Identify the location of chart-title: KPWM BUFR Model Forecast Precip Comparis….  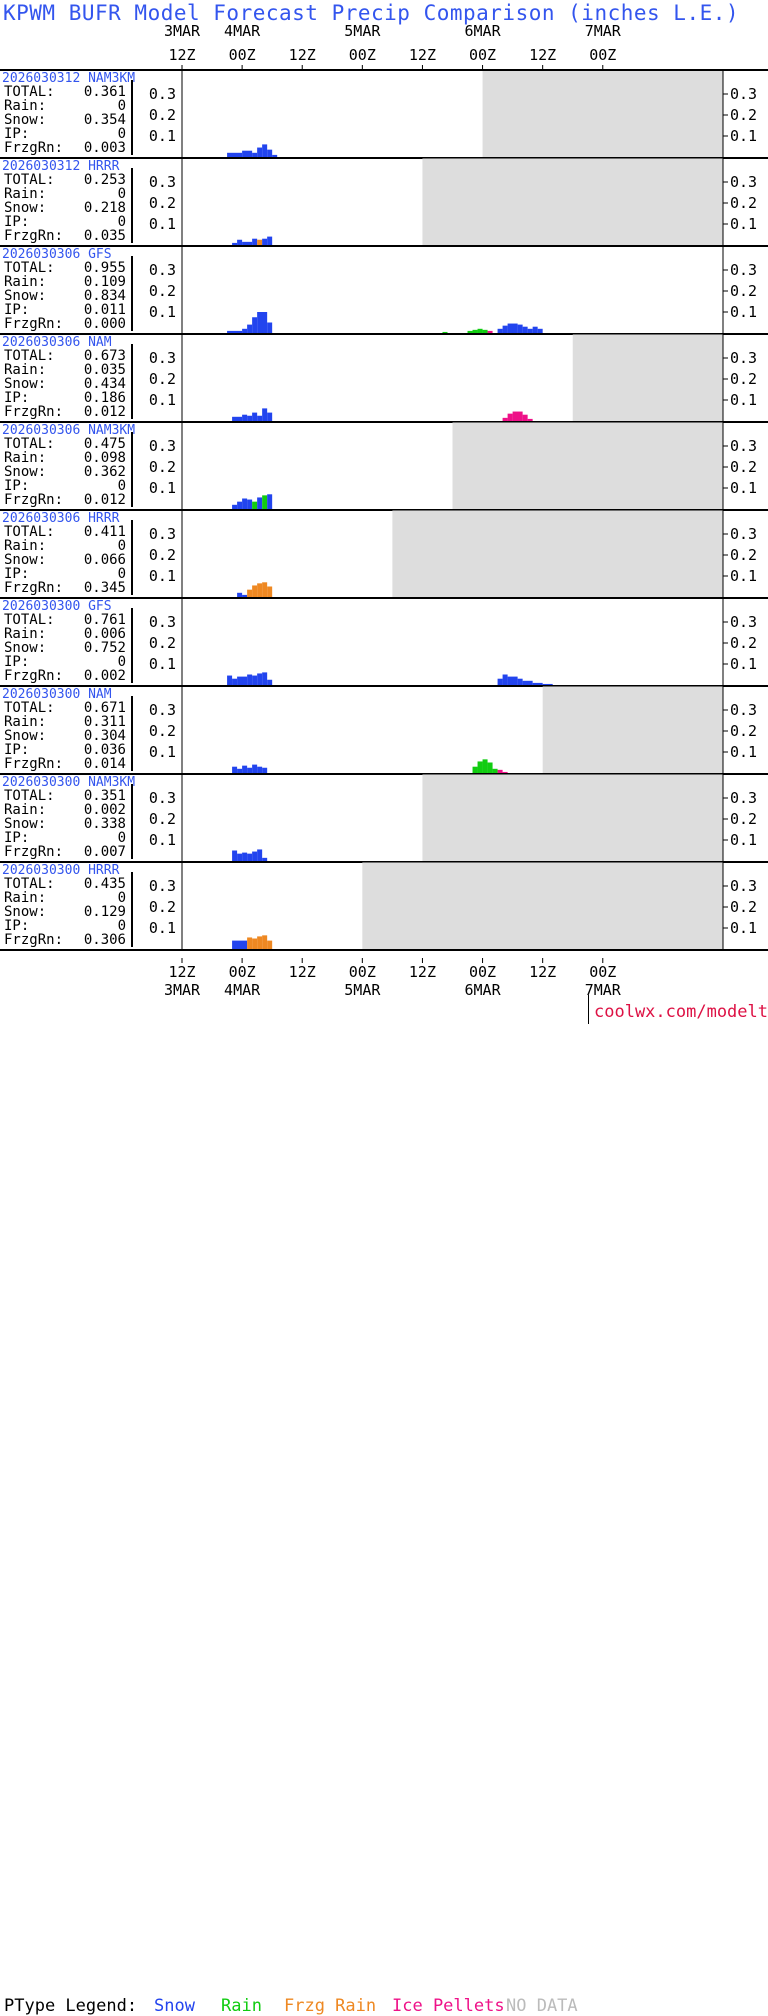
(371, 13).